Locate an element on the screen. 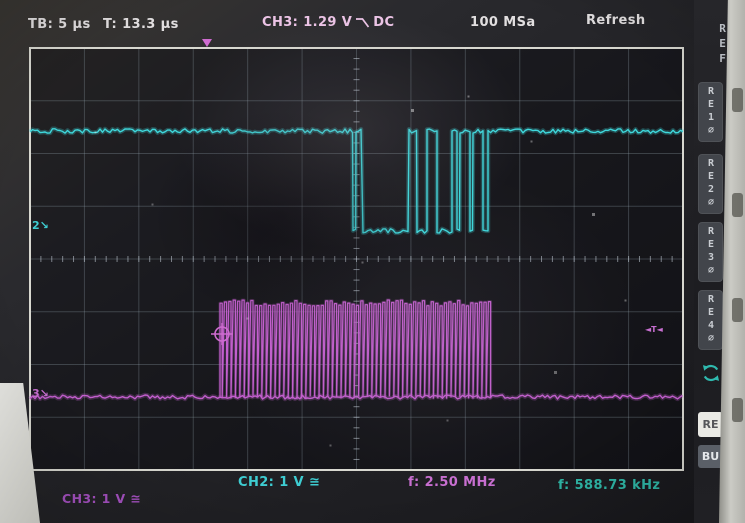 The width and height of the screenshot is (745, 523). ch3-scale-readout: CH3: 1 V ≅ is located at coordinates (102, 498).